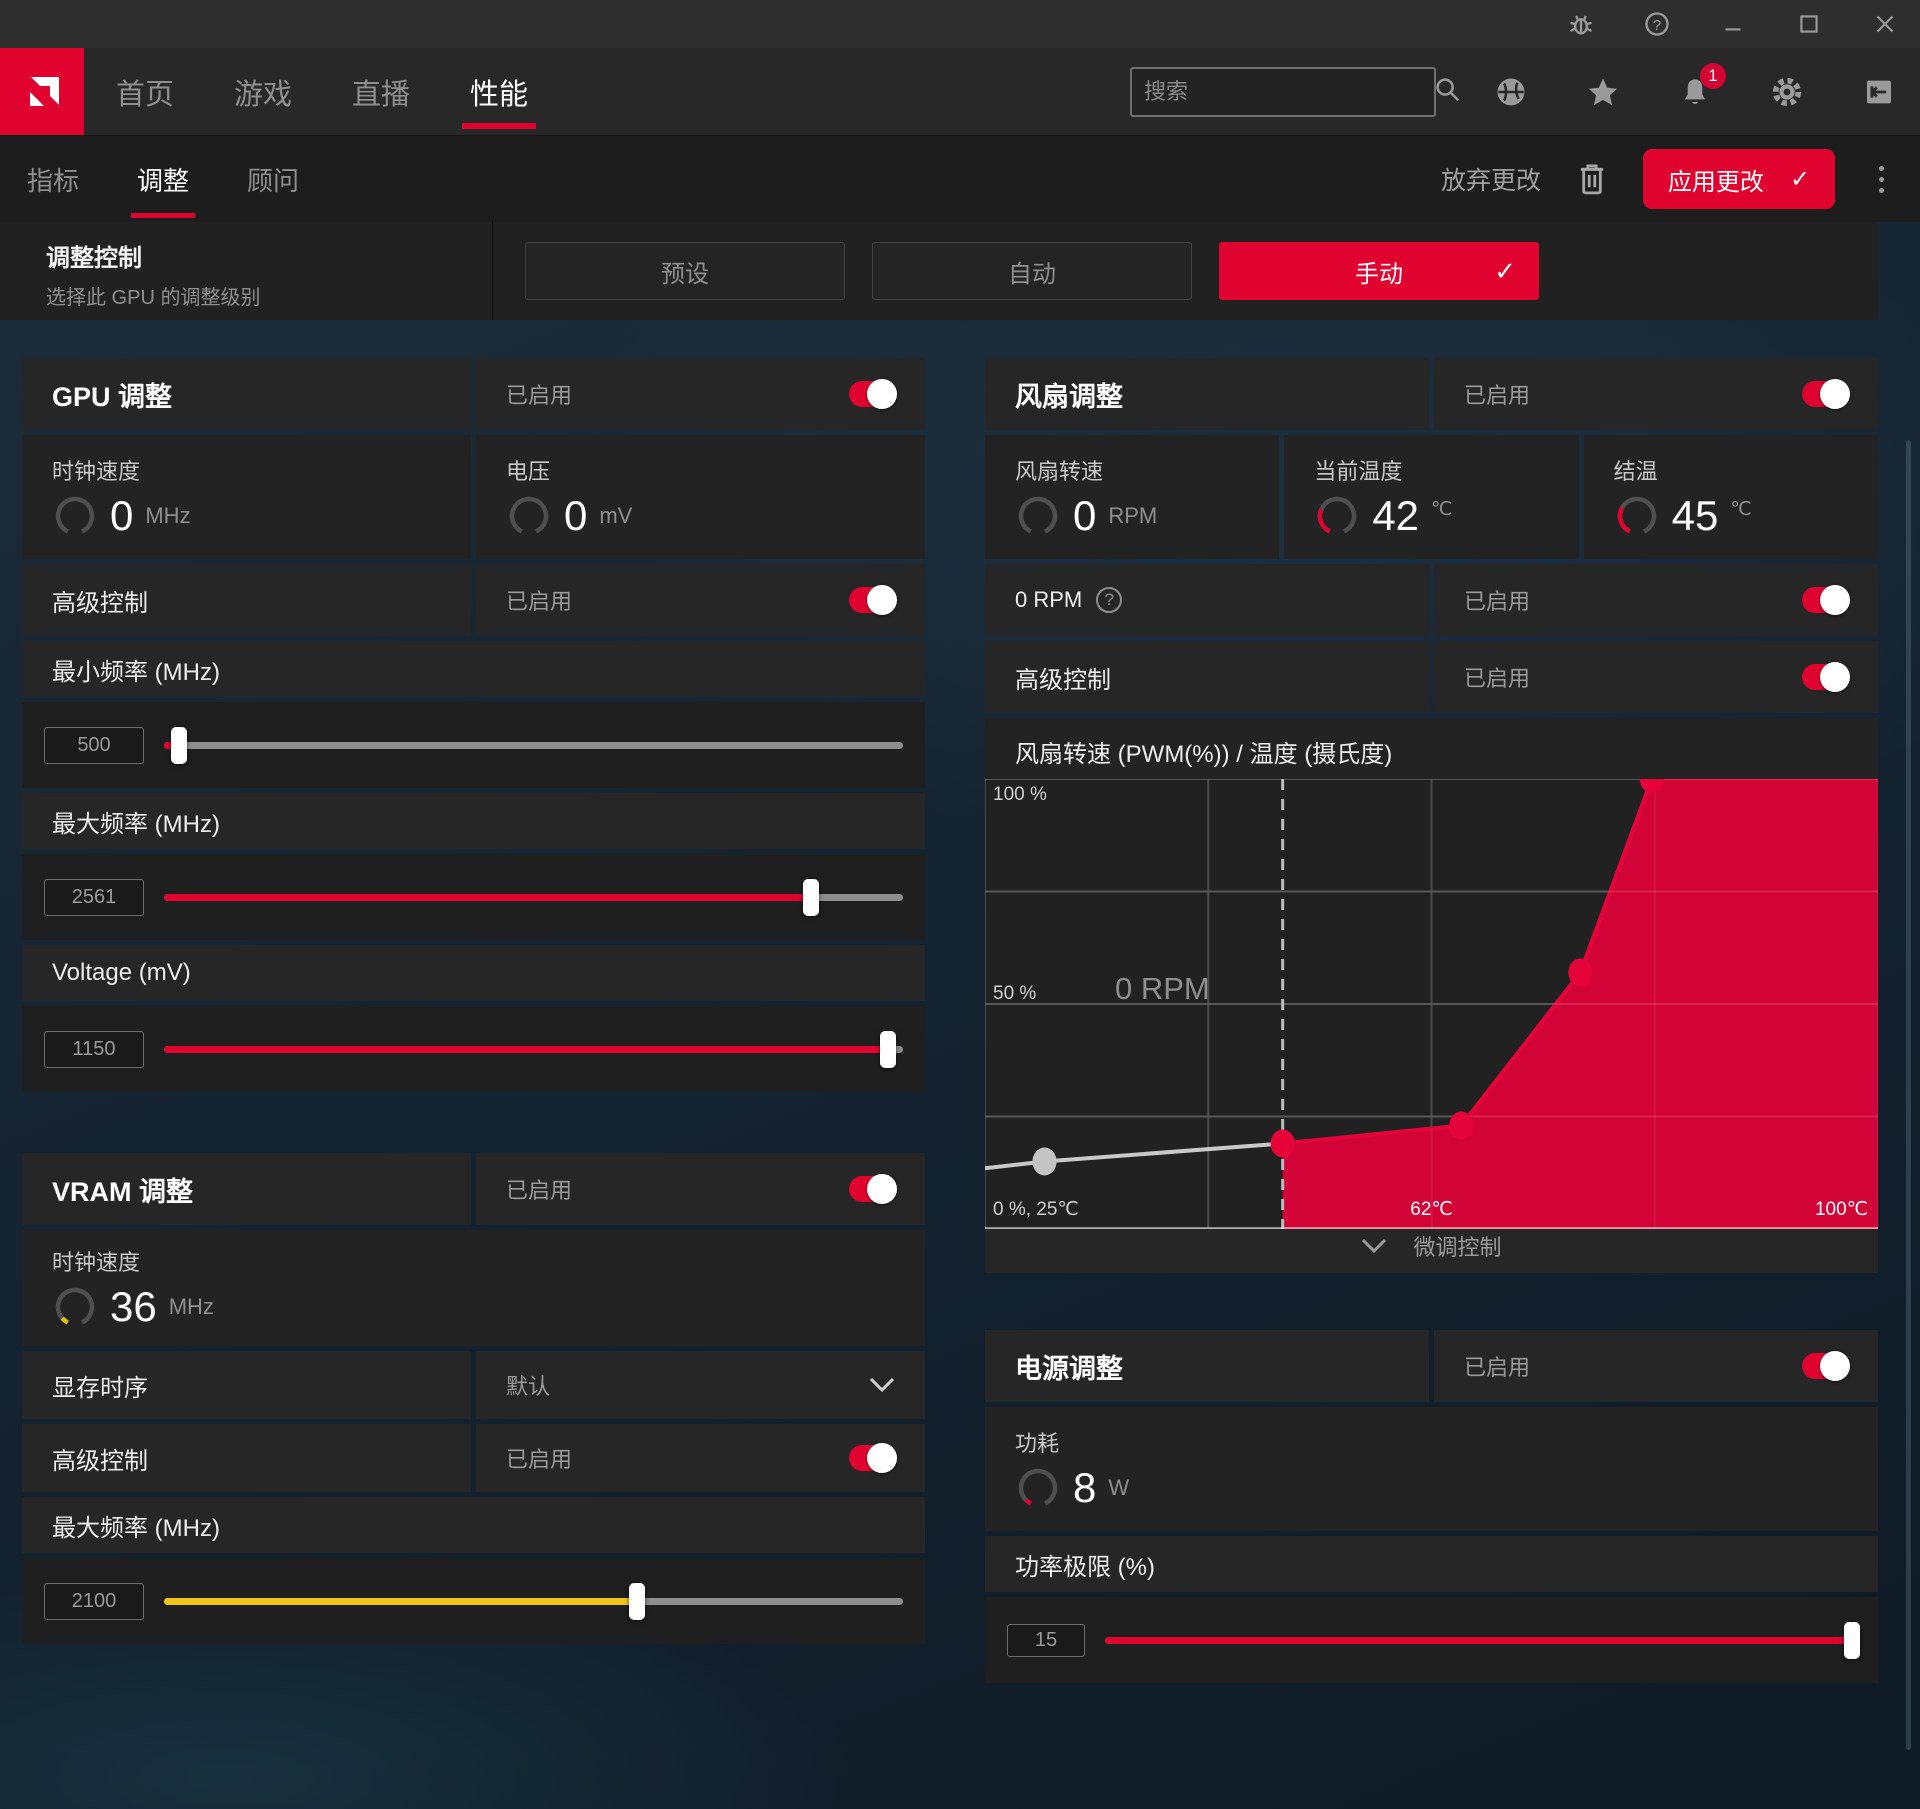 The height and width of the screenshot is (1809, 1920). Describe the element at coordinates (1809, 24) in the screenshot. I see `maximize-button` at that location.